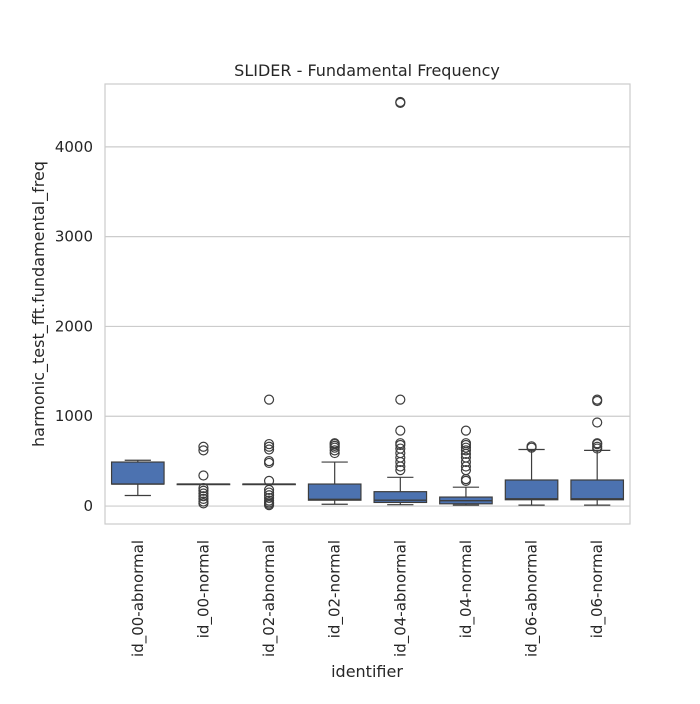  What do you see at coordinates (74, 237) in the screenshot?
I see `y-tick-label: 3000` at bounding box center [74, 237].